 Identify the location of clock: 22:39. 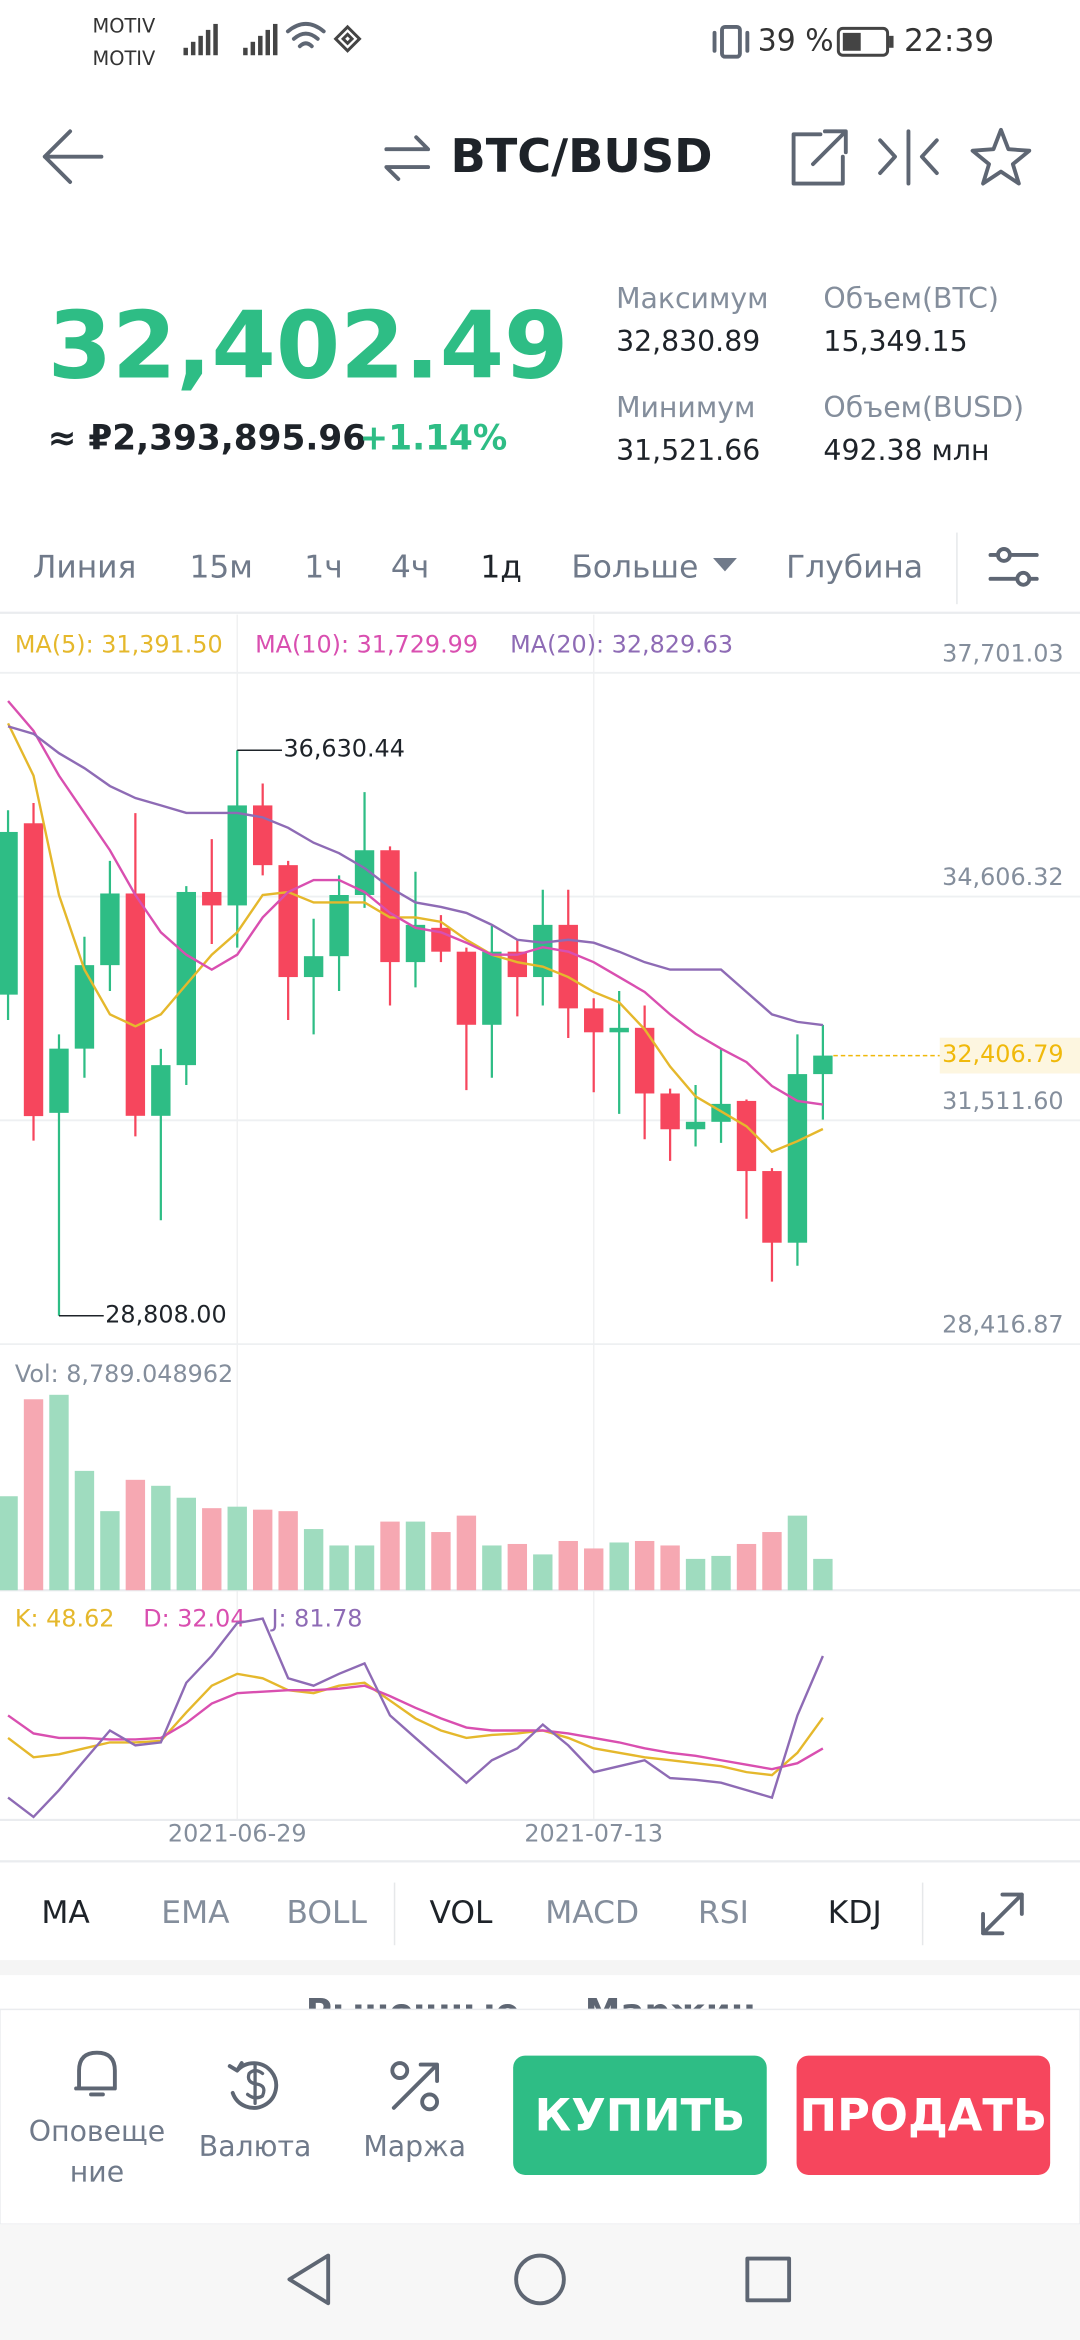
(949, 41).